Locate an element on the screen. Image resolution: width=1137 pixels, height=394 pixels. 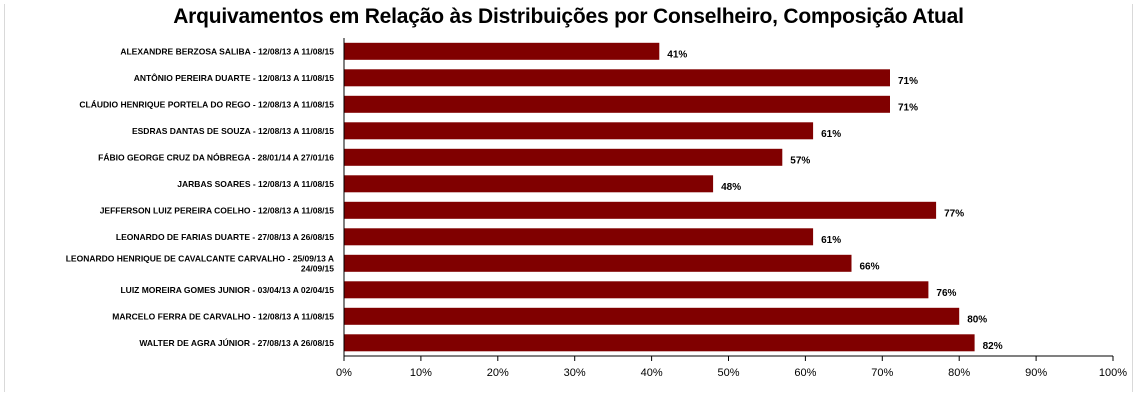
x-tick-label: 10% is located at coordinates (421, 373).